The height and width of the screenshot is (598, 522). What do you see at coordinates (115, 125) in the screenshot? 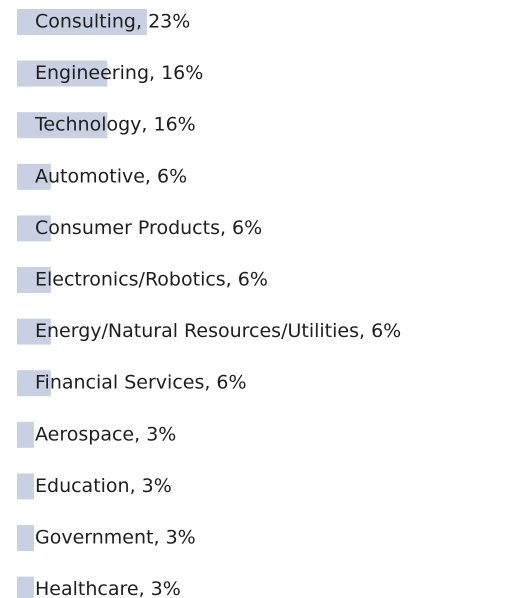
I see `bar-label: Technology, 16%` at bounding box center [115, 125].